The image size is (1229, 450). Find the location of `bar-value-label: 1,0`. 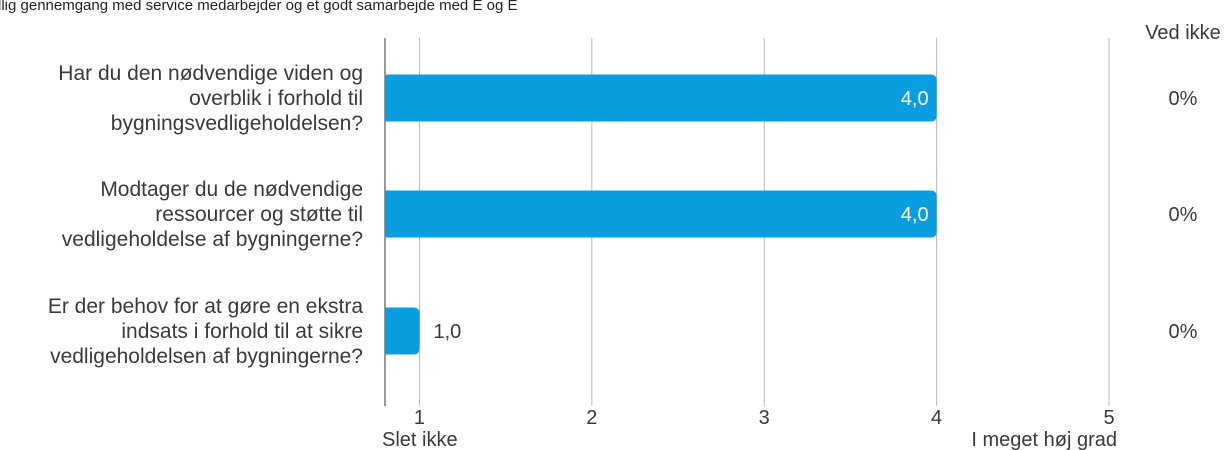

bar-value-label: 1,0 is located at coordinates (447, 332).